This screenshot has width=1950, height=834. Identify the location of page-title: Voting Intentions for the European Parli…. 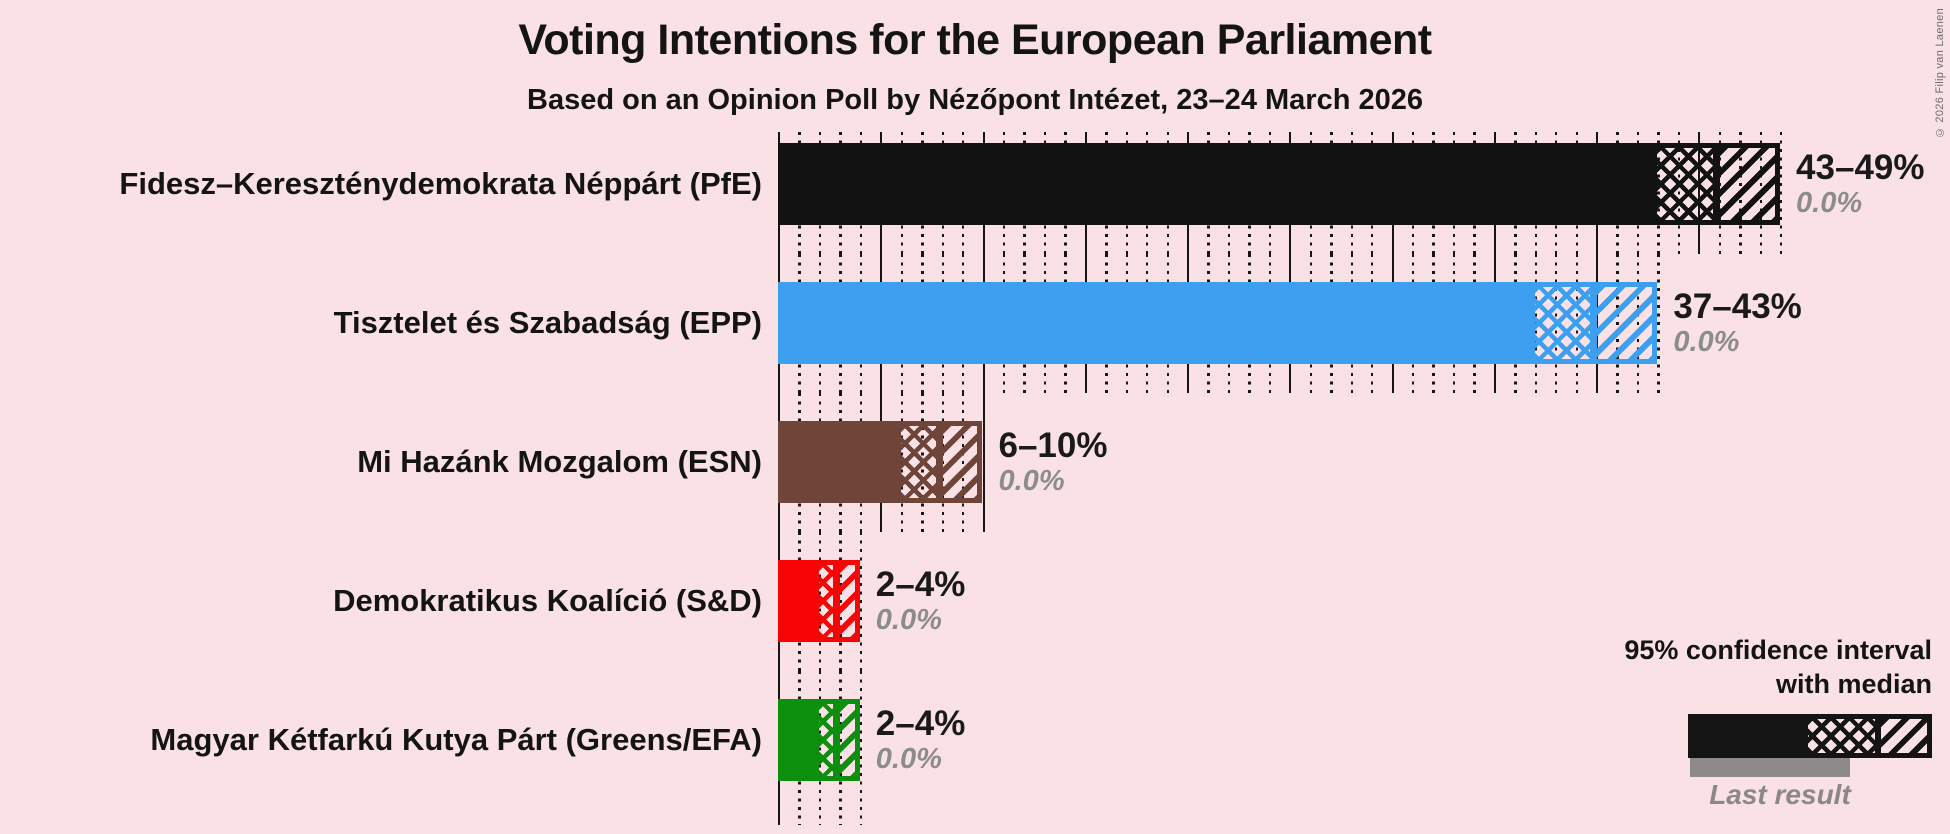
(975, 40).